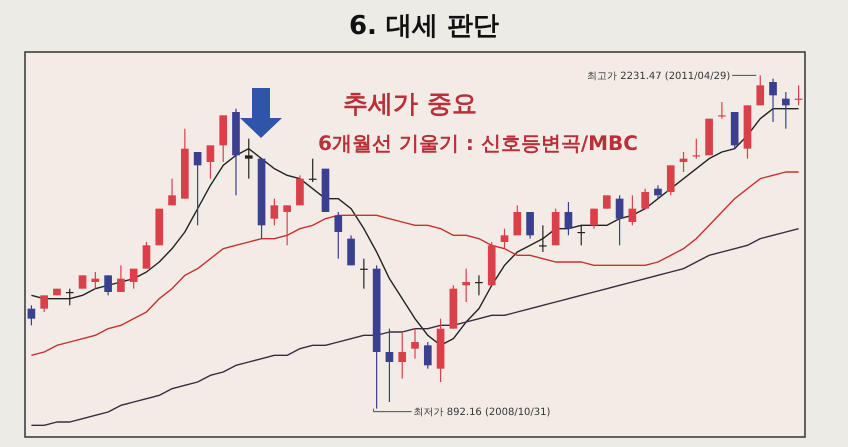 Image resolution: width=848 pixels, height=447 pixels. Describe the element at coordinates (410, 103) in the screenshot. I see `annotation: 추세가 중요` at that location.